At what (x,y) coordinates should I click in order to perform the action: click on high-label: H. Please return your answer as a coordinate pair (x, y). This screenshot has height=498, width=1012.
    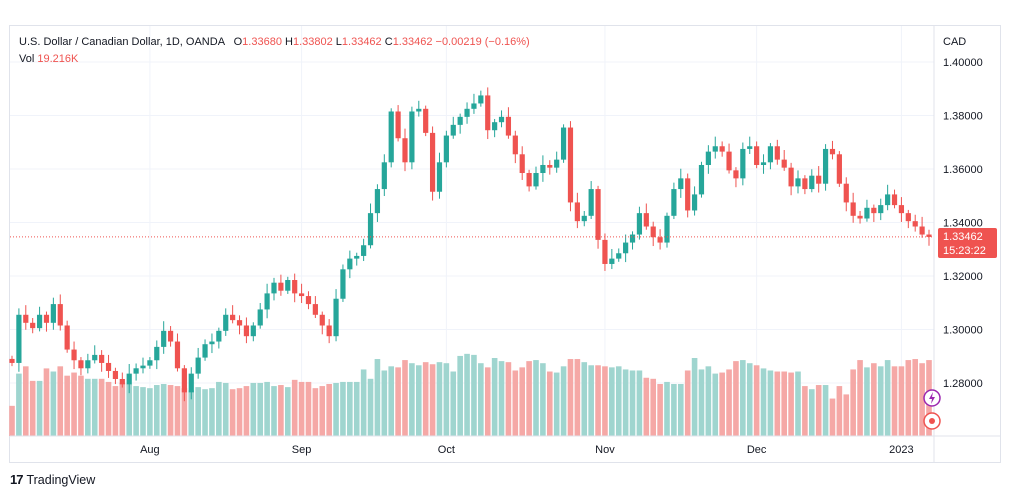
    Looking at the image, I should click on (289, 42).